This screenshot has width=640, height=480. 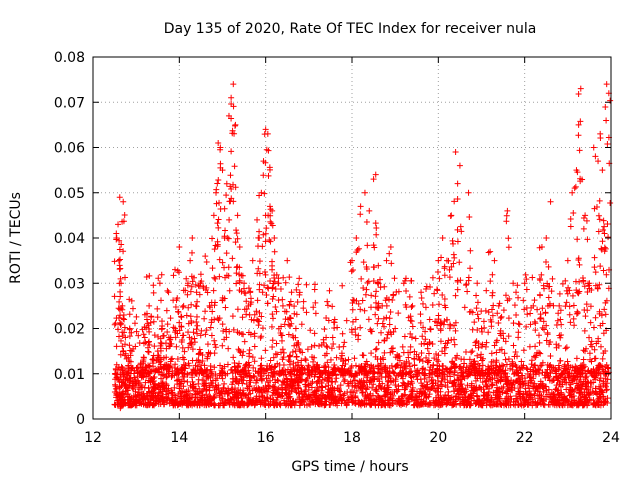 What do you see at coordinates (16, 238) in the screenshot?
I see `y-axis-label: ROTI / TECUs` at bounding box center [16, 238].